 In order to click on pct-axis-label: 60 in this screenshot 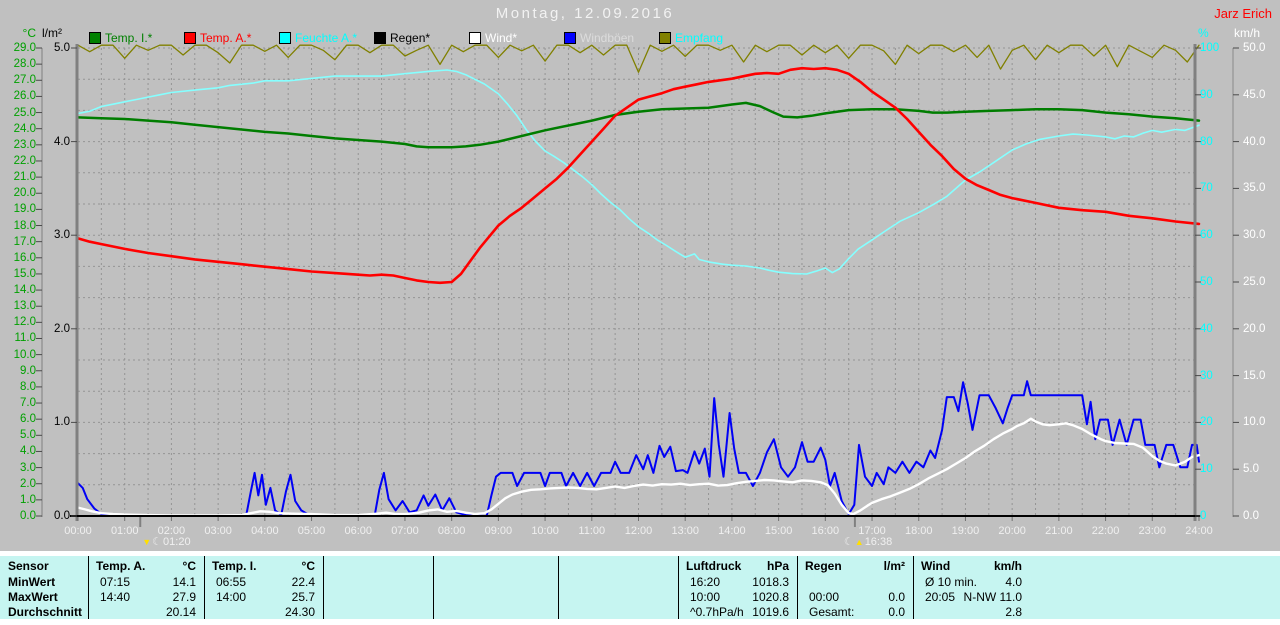, I will do `click(1206, 235)`.